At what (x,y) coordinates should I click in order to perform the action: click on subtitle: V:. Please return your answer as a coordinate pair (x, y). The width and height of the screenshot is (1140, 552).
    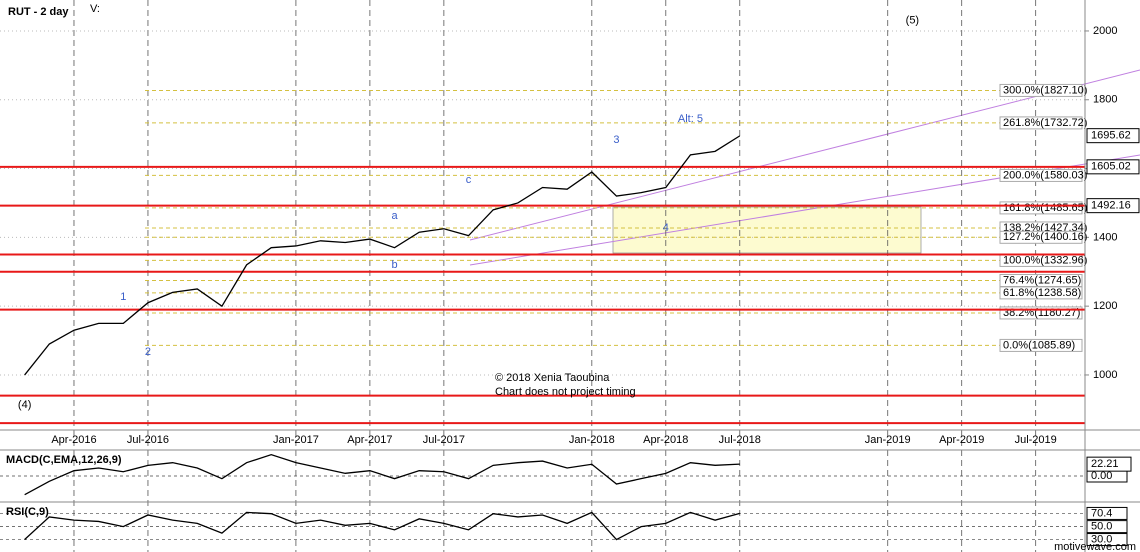
    Looking at the image, I should click on (95, 9).